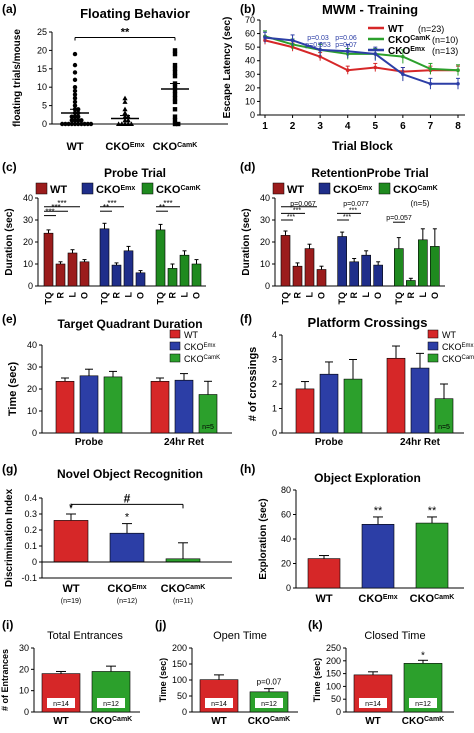 The image size is (474, 733). What do you see at coordinates (24, 669) in the screenshot?
I see `y-tick-label-i: 20` at bounding box center [24, 669].